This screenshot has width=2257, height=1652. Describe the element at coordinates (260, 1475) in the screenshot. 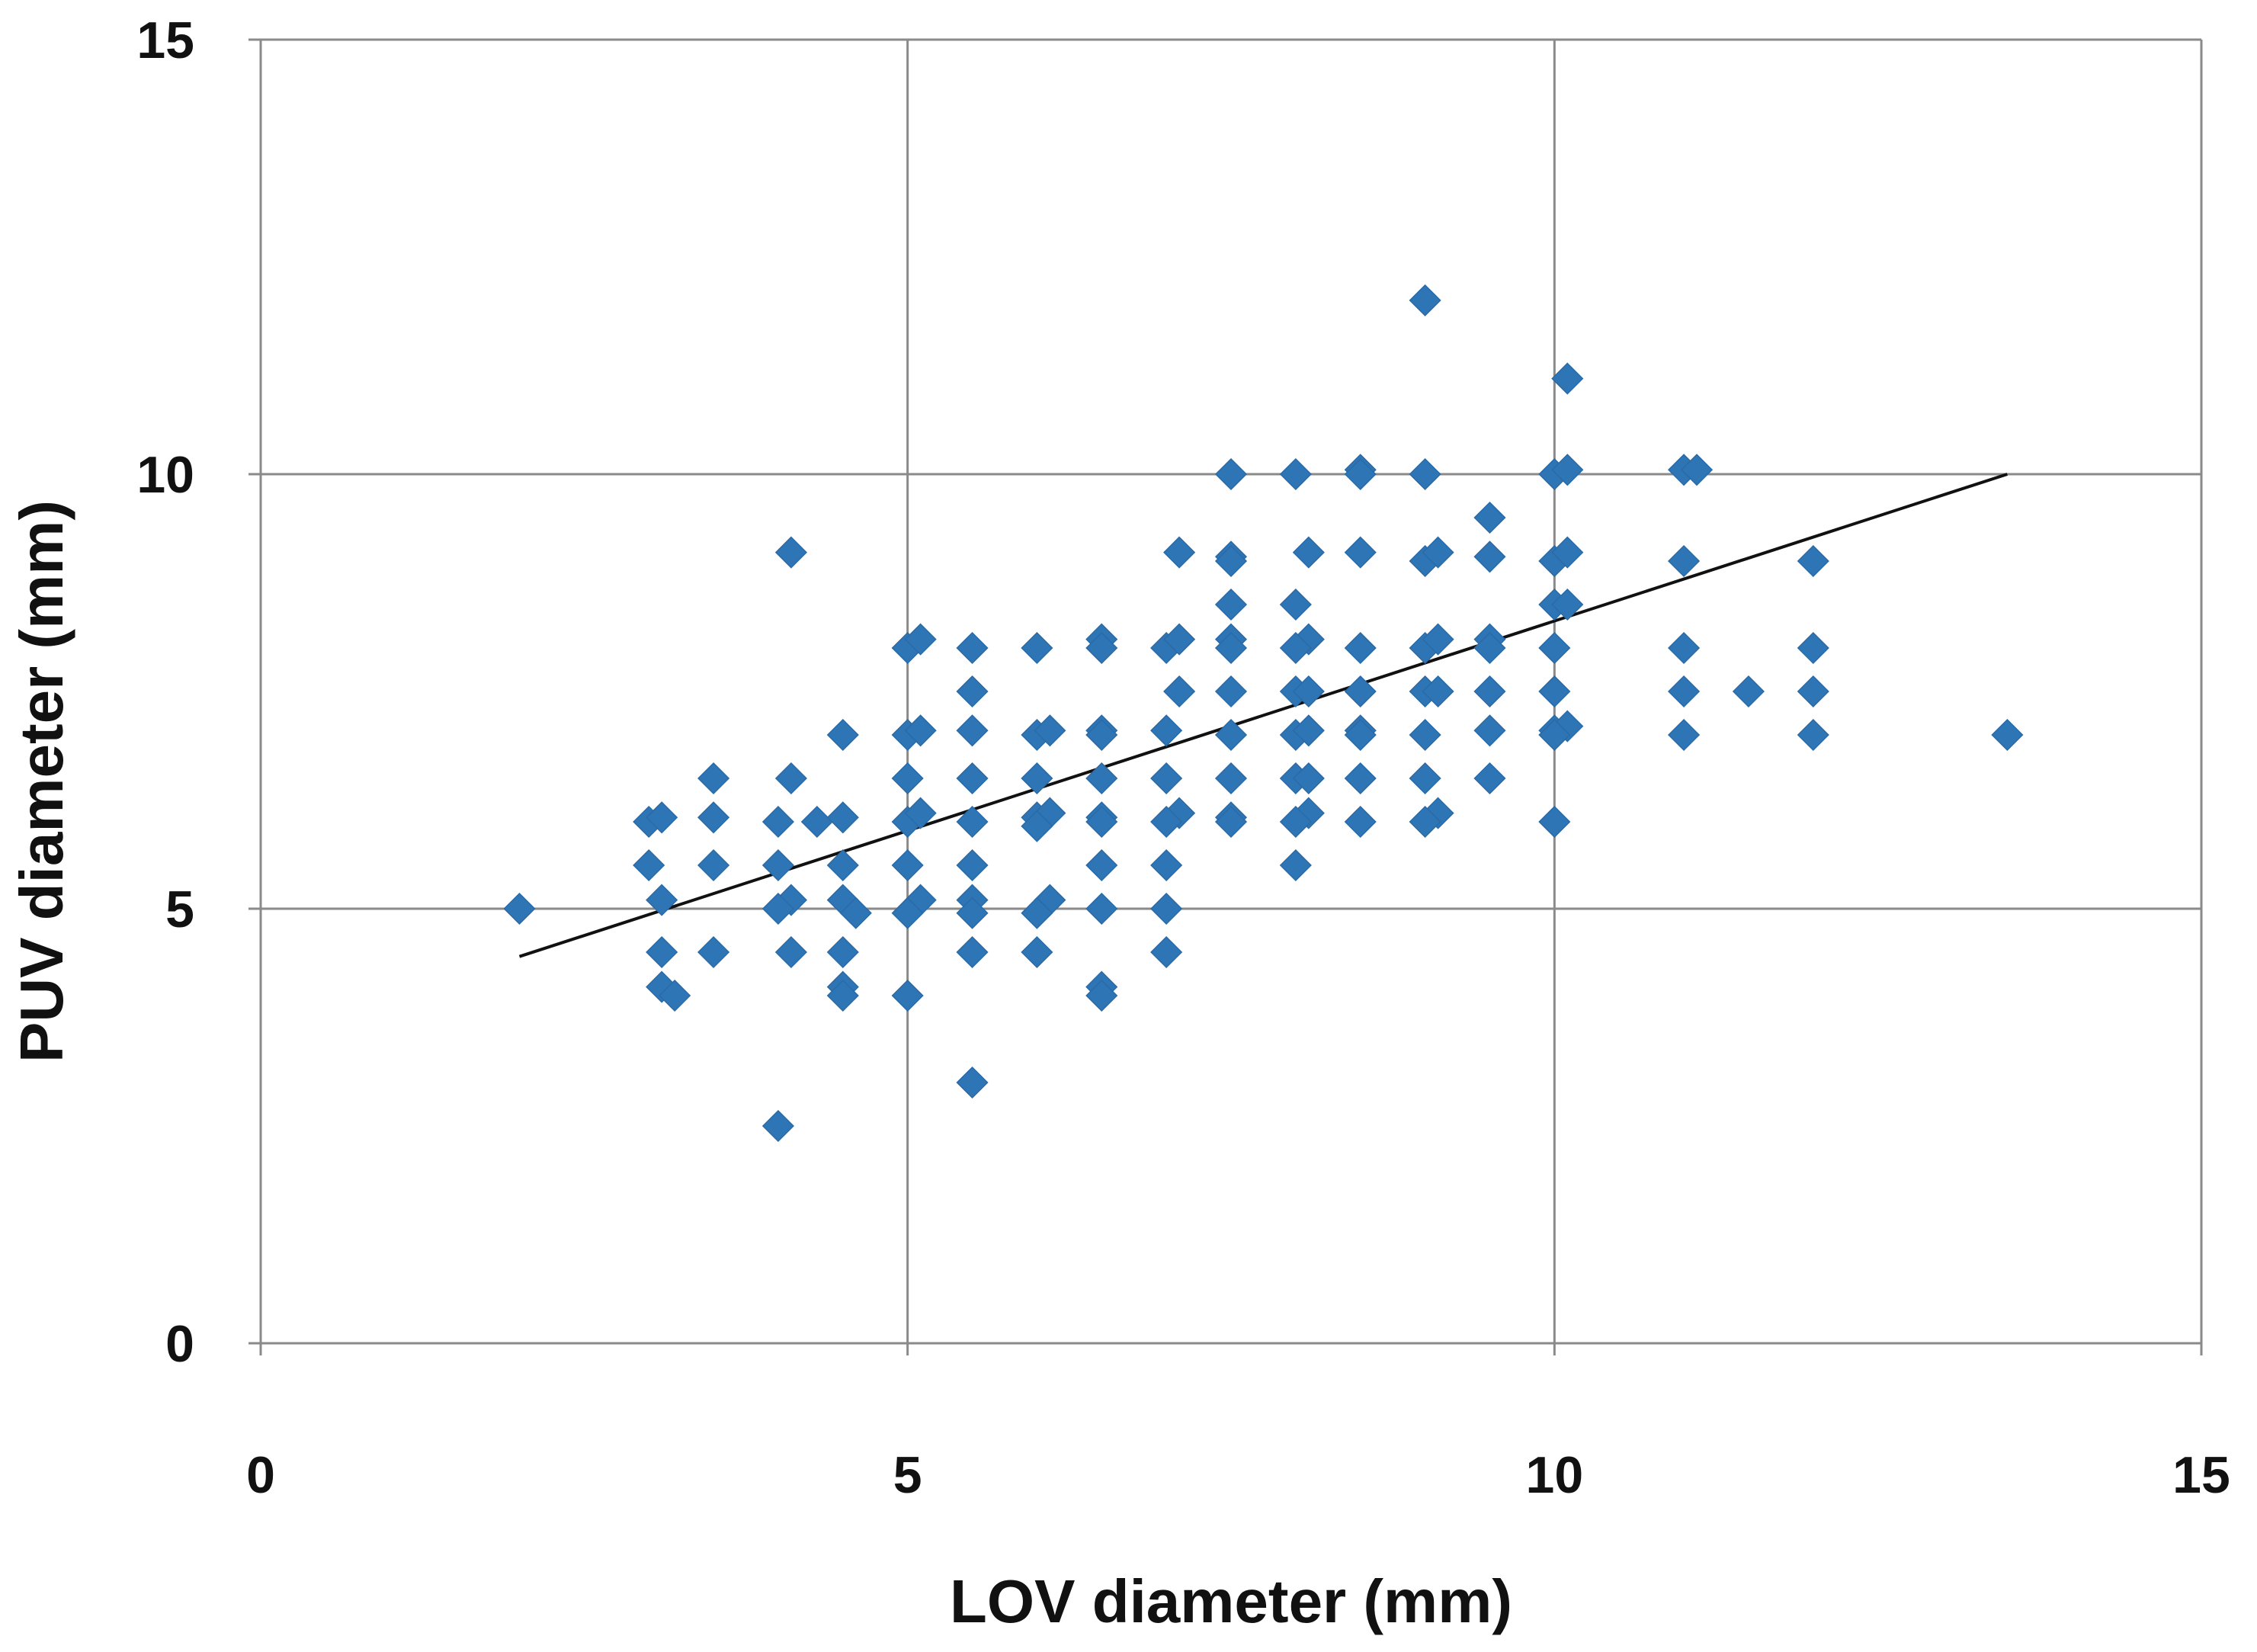

I see `x-tick-label-0: 0` at that location.